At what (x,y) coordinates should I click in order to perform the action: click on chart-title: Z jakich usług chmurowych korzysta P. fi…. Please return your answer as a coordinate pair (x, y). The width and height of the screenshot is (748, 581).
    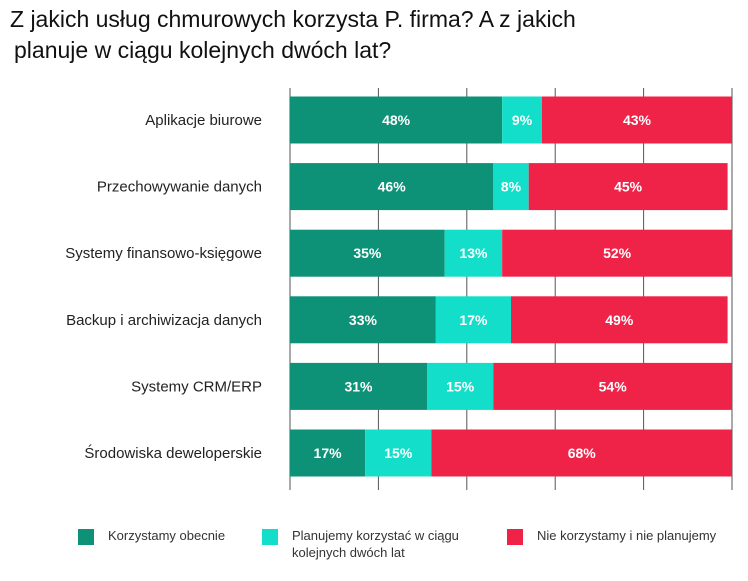
    Looking at the image, I should click on (375, 35).